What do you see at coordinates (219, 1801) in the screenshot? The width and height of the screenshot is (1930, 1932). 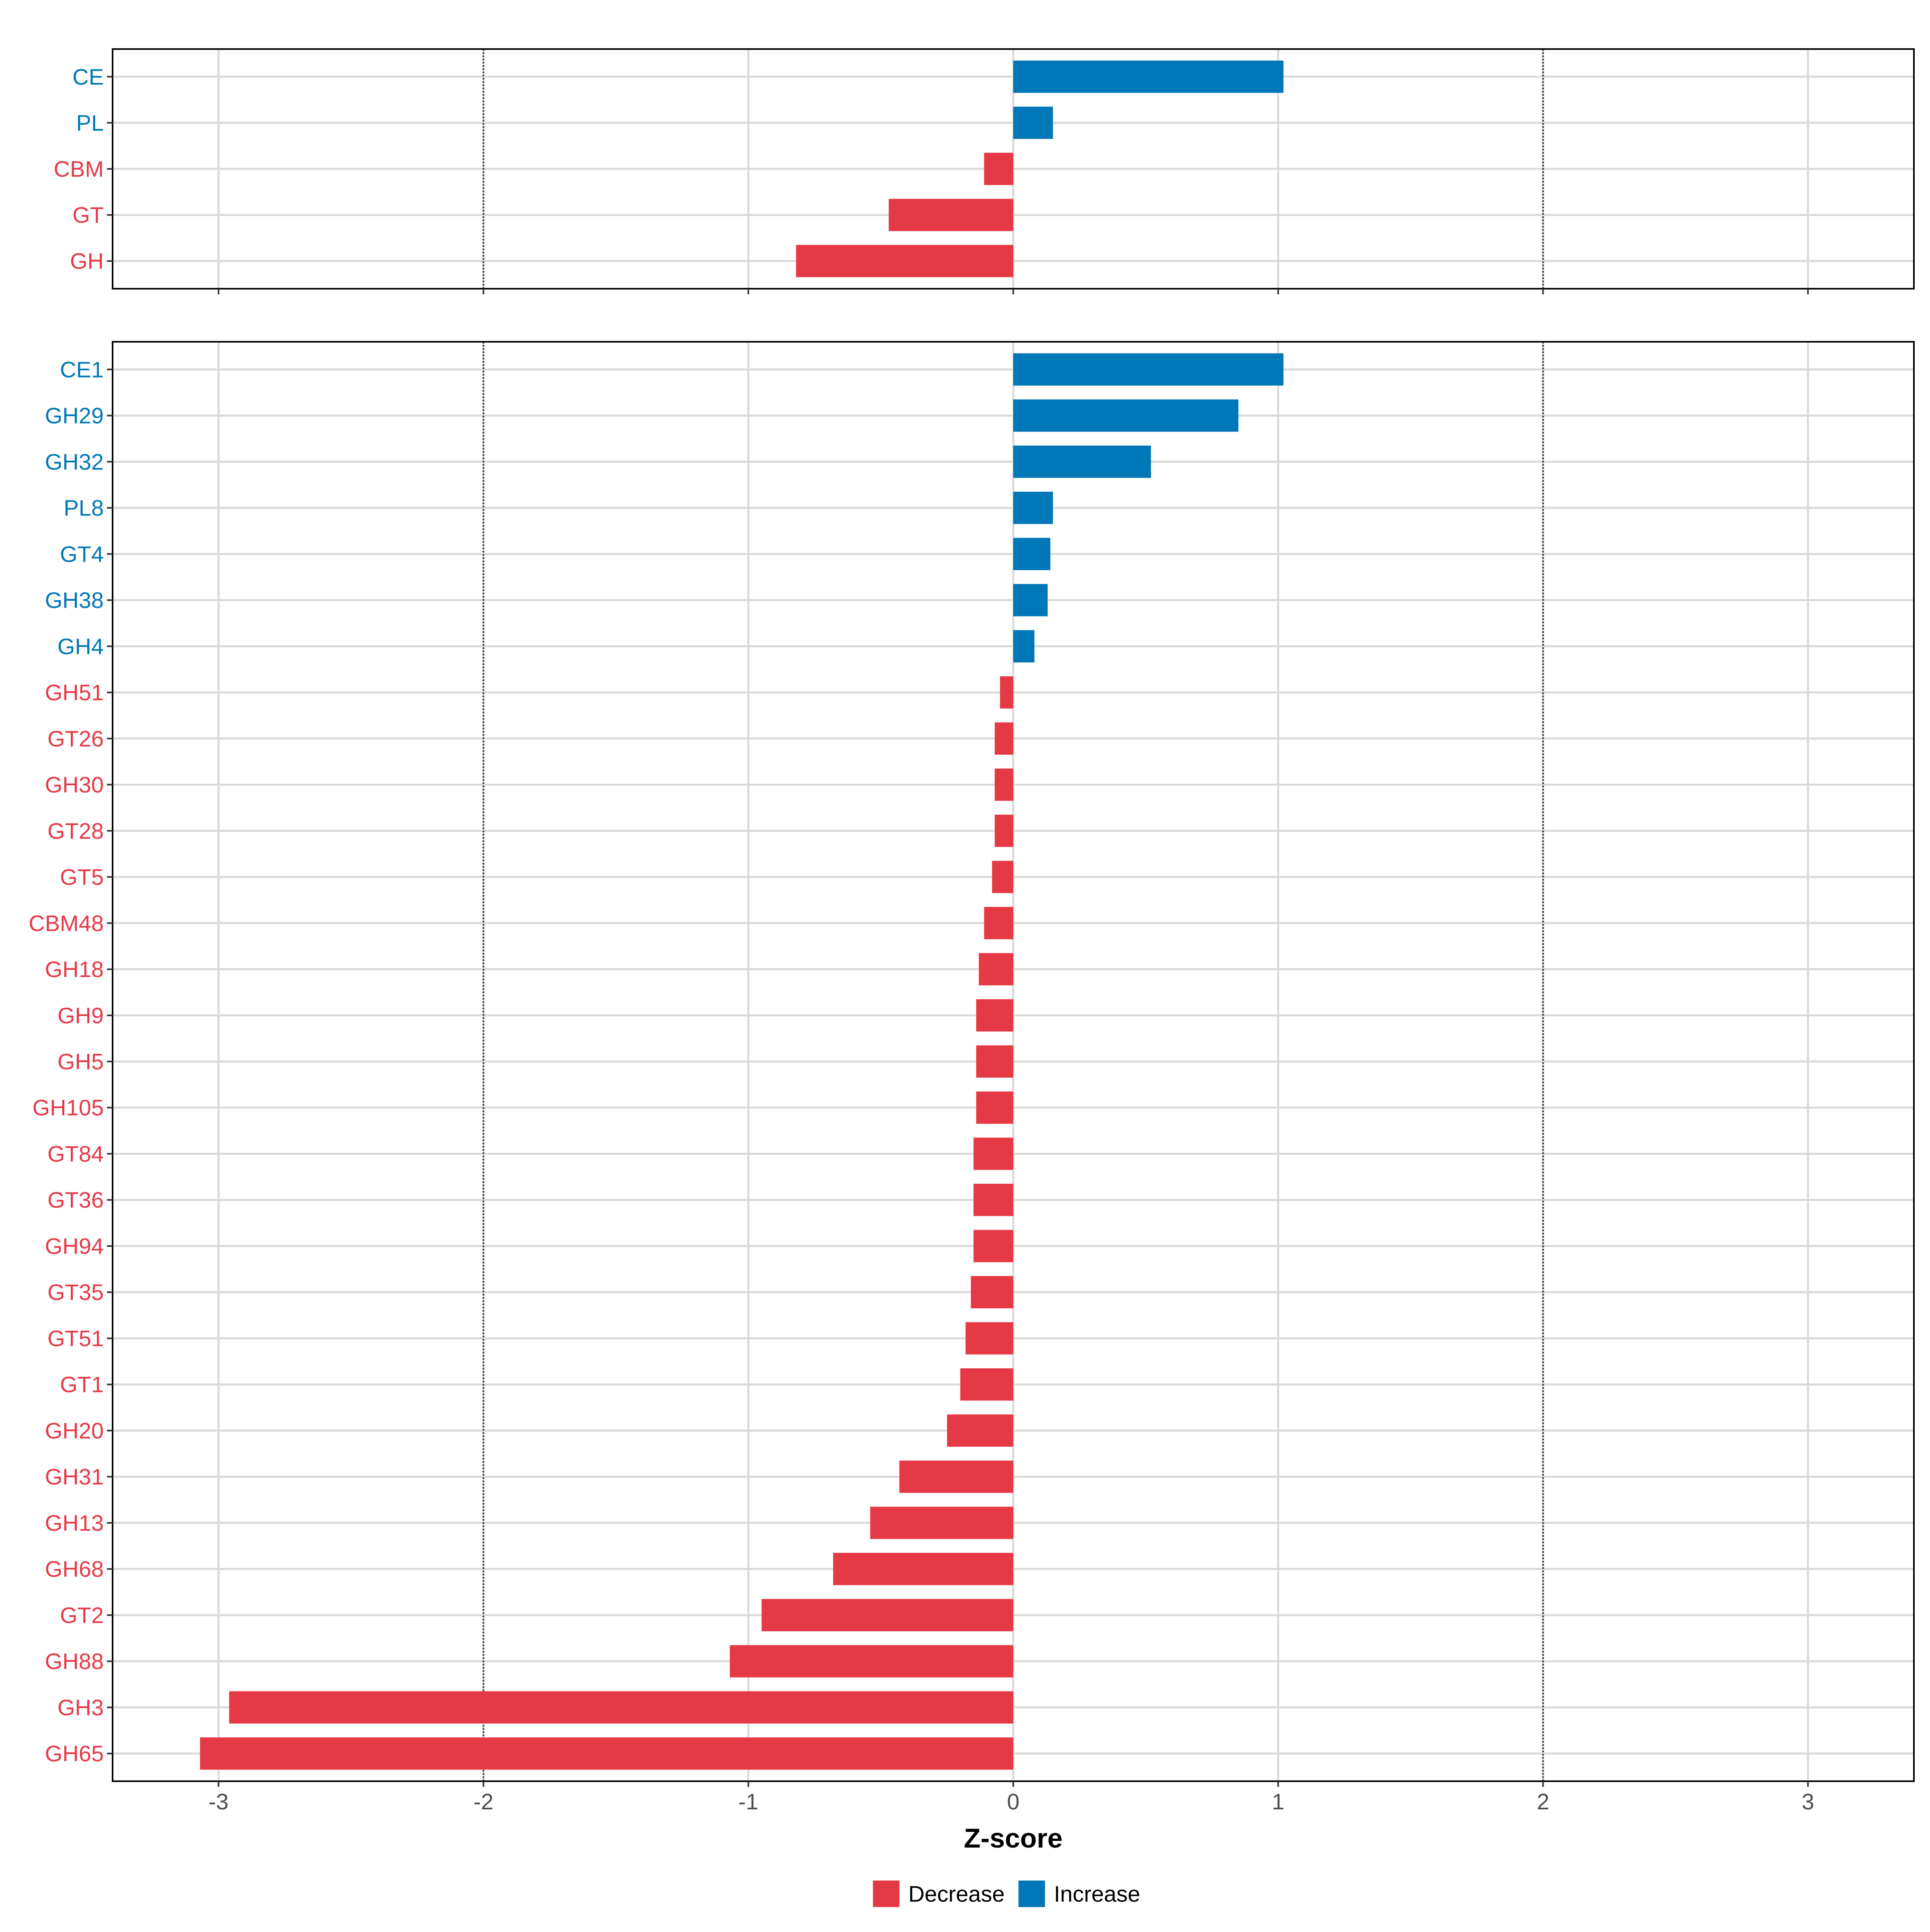 I see `x-tick-label: -3` at bounding box center [219, 1801].